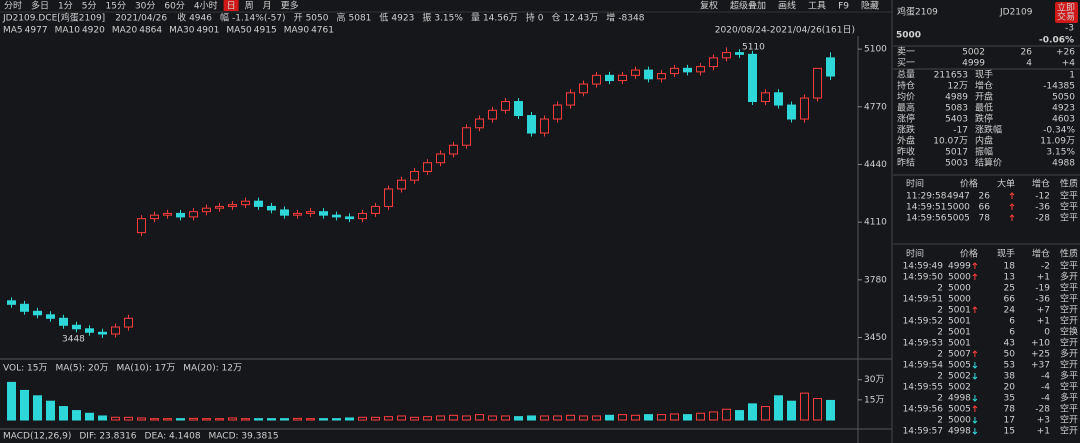 The height and width of the screenshot is (443, 1080). What do you see at coordinates (923, 267) in the screenshot?
I see `tick-time: 14:59:49` at bounding box center [923, 267].